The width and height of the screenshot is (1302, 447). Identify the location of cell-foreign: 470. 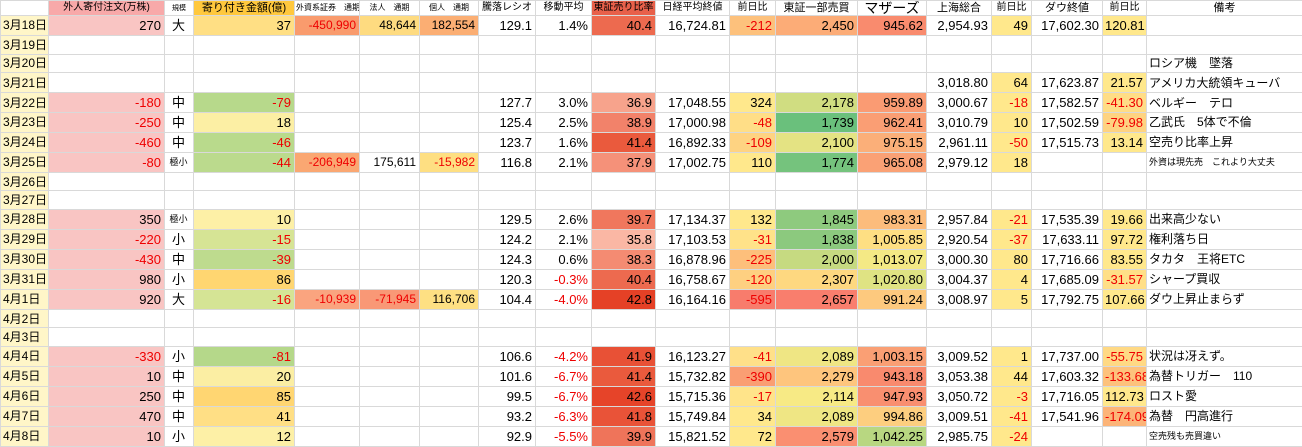
(106, 416).